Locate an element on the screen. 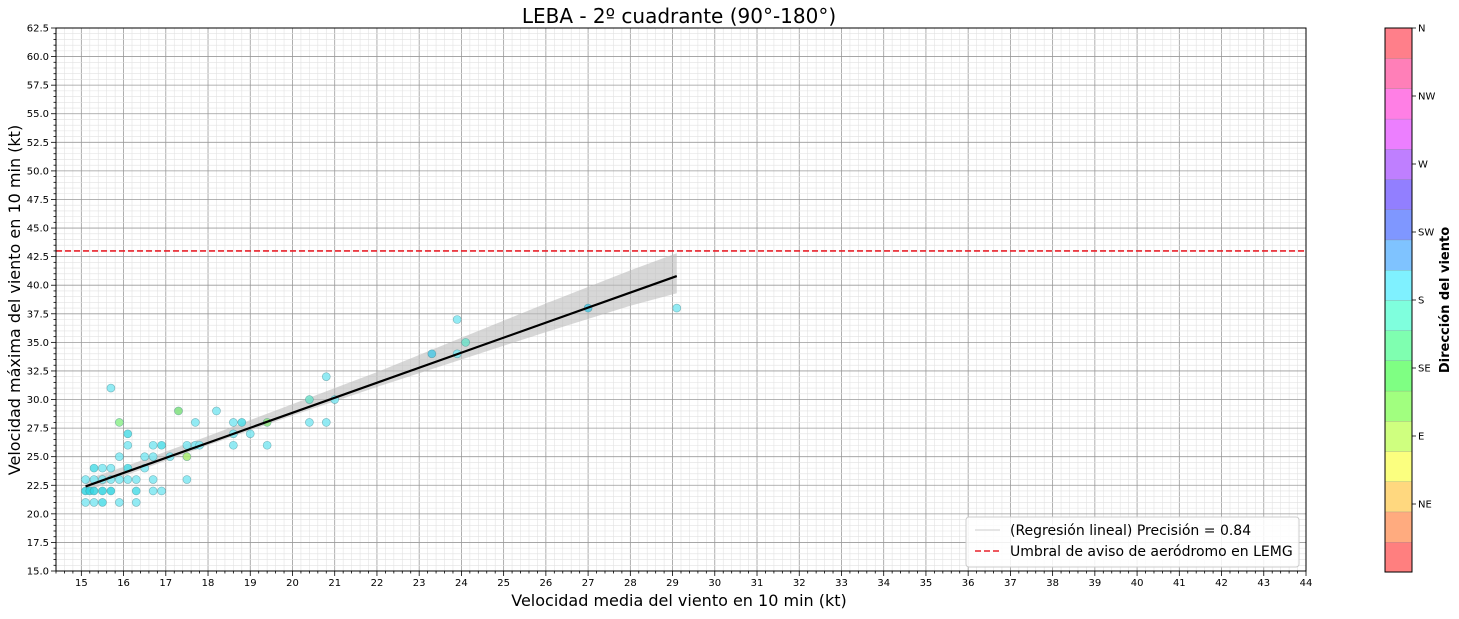 Image resolution: width=1459 pixels, height=619 pixels. x-tick-label: 24 is located at coordinates (461, 583).